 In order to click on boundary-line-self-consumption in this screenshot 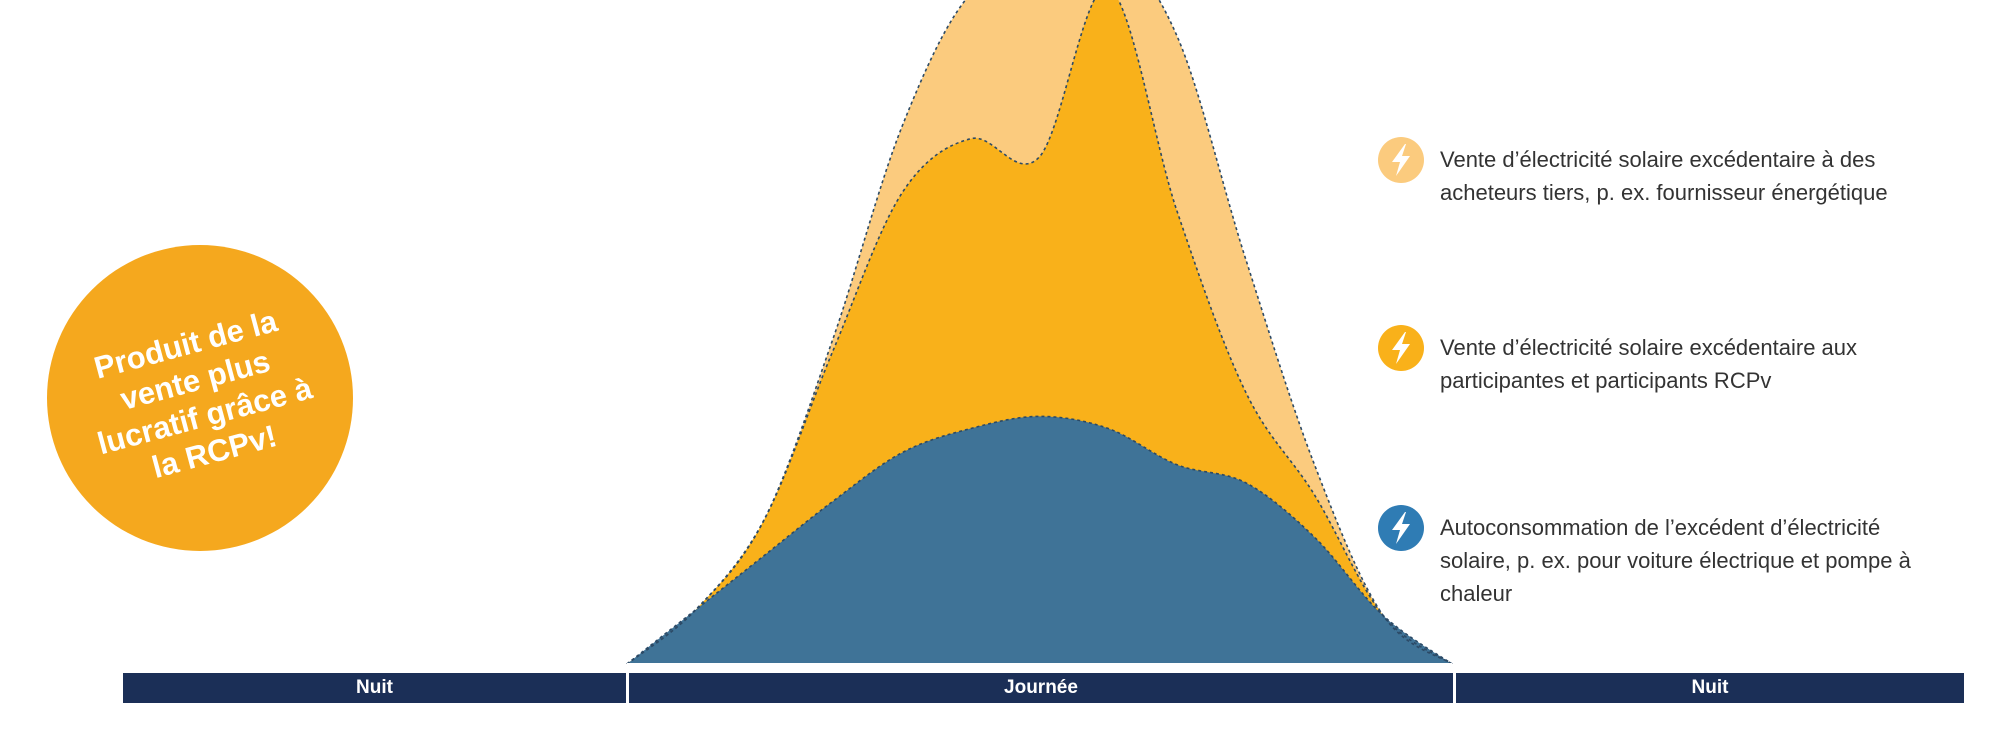, I will do `click(1039, 540)`.